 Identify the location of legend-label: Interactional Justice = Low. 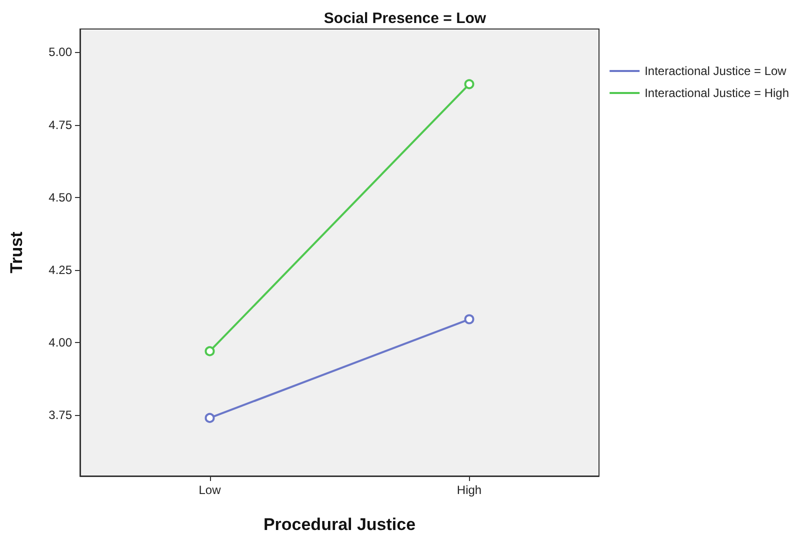
(715, 71).